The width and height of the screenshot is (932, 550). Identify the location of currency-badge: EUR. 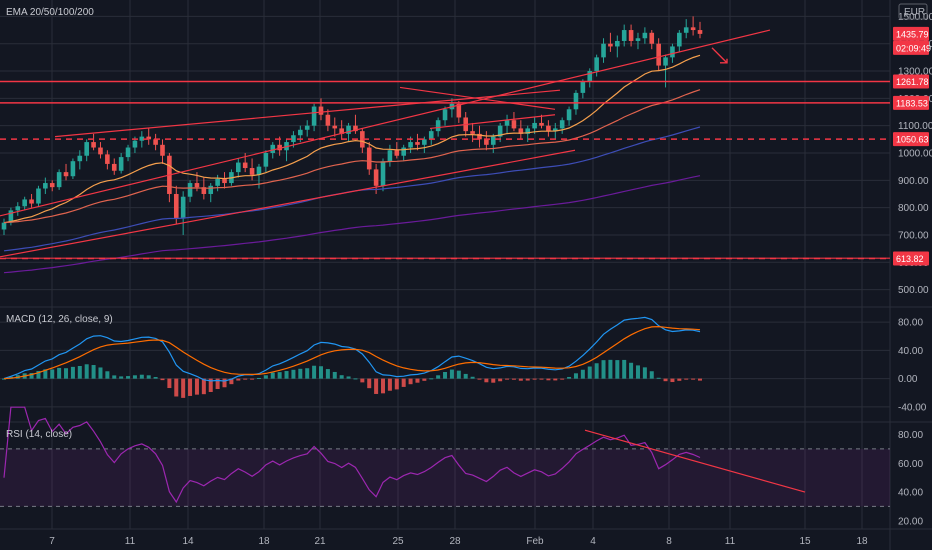
(913, 11).